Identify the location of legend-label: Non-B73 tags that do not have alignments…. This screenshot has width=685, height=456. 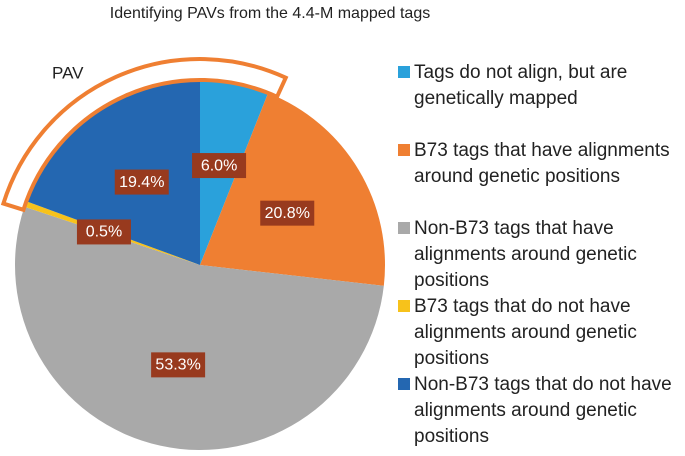
(543, 410).